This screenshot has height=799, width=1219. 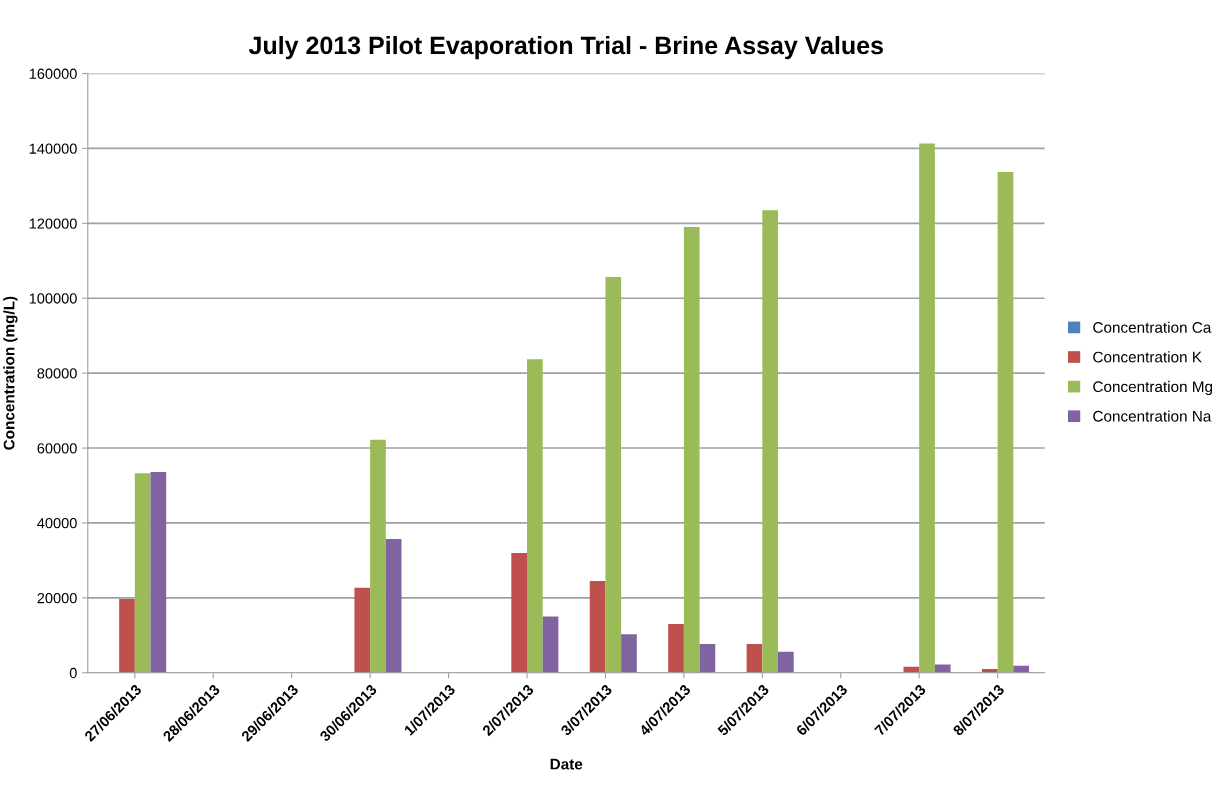 What do you see at coordinates (566, 764) in the screenshot?
I see `x-axis-title: Date` at bounding box center [566, 764].